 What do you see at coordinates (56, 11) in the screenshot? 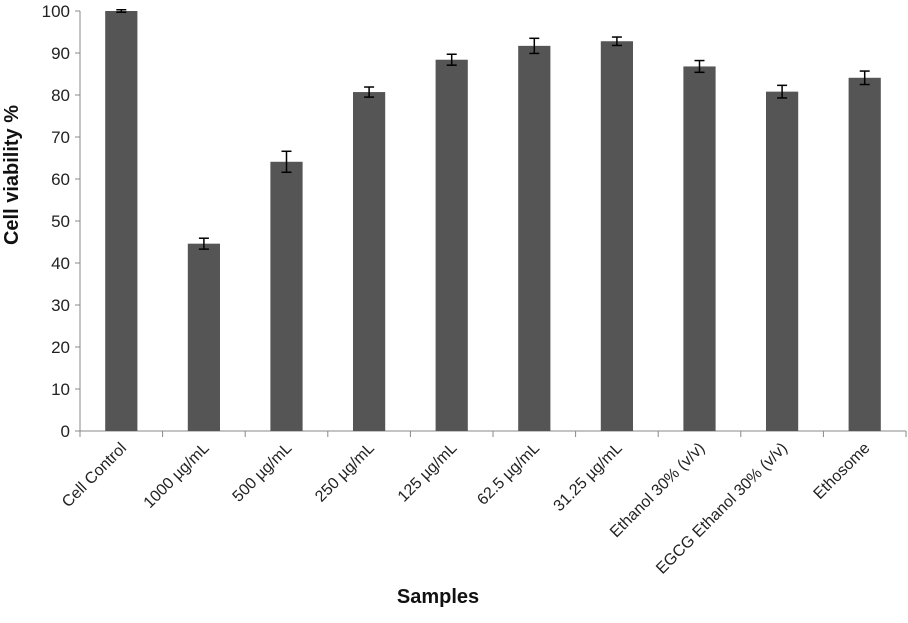
I see `y-tick-label: 100` at bounding box center [56, 11].